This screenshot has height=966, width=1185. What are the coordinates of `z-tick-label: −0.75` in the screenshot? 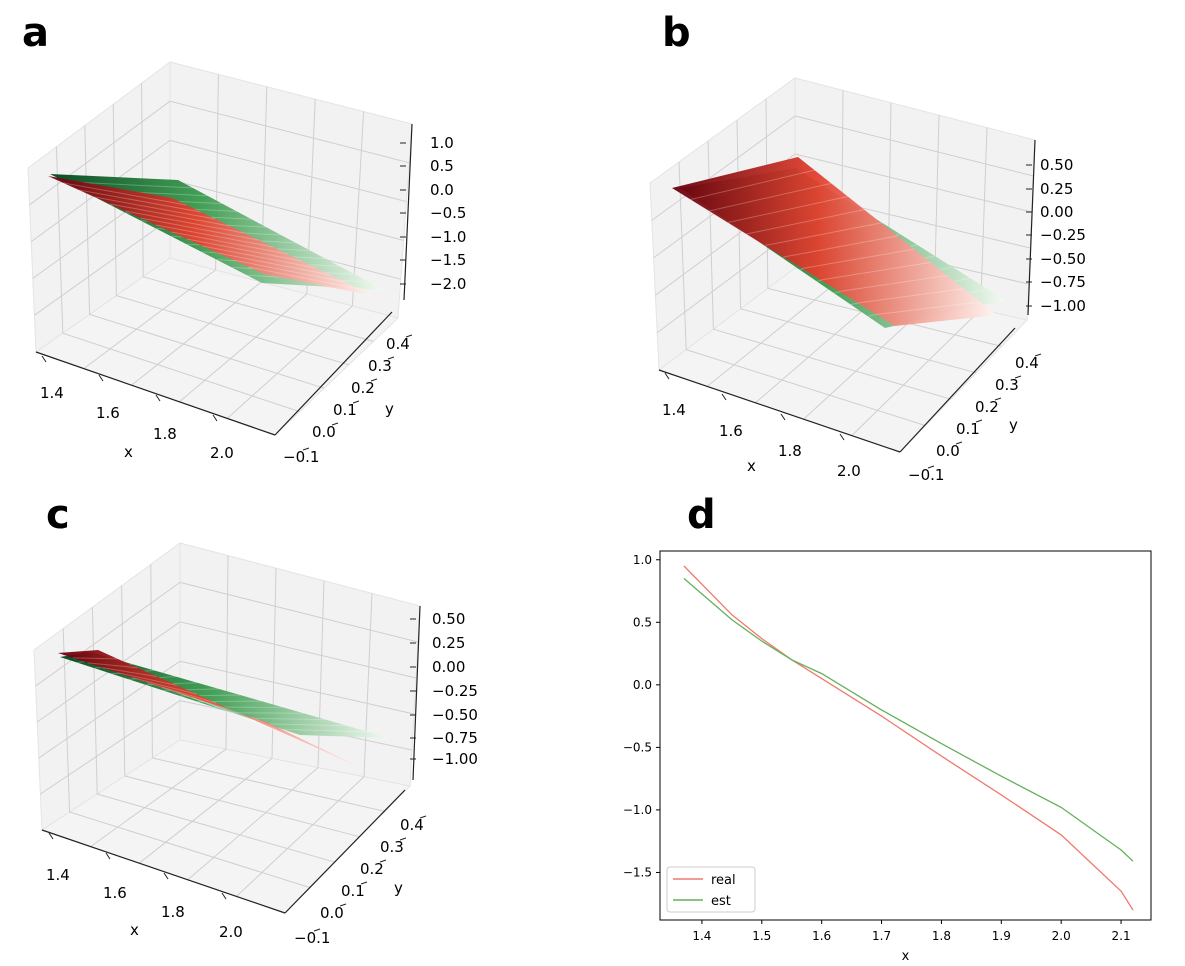 It's located at (1063, 282).